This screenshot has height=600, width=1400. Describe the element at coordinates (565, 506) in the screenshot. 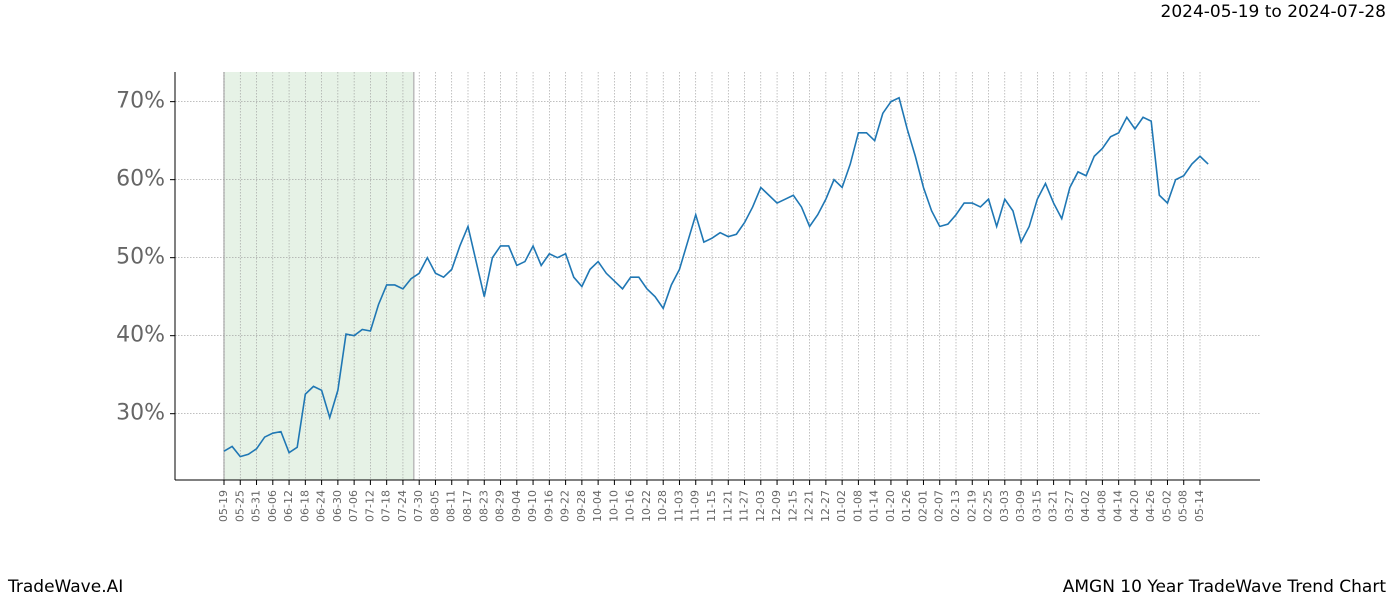

I see `x-tick-label: 09-22` at that location.